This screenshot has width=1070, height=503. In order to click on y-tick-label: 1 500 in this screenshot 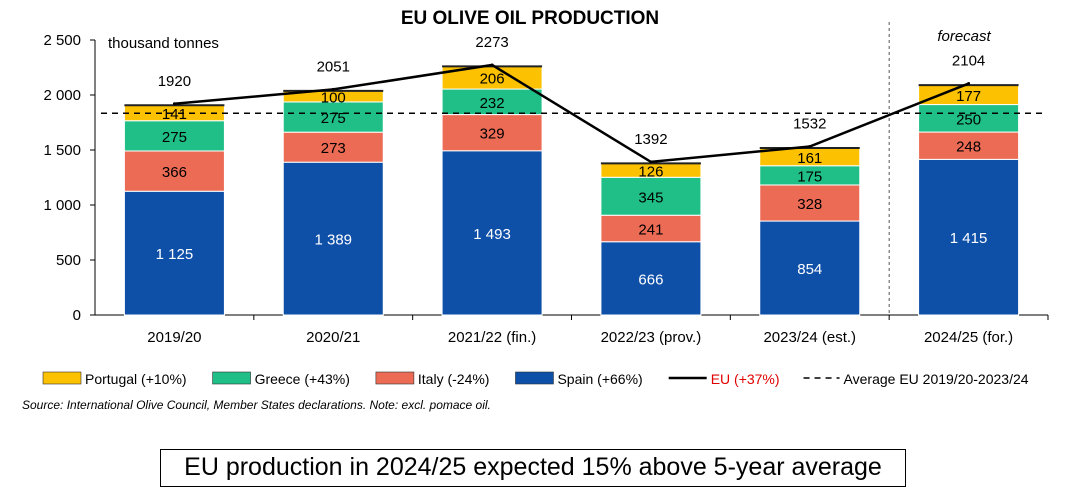, I will do `click(62, 150)`.